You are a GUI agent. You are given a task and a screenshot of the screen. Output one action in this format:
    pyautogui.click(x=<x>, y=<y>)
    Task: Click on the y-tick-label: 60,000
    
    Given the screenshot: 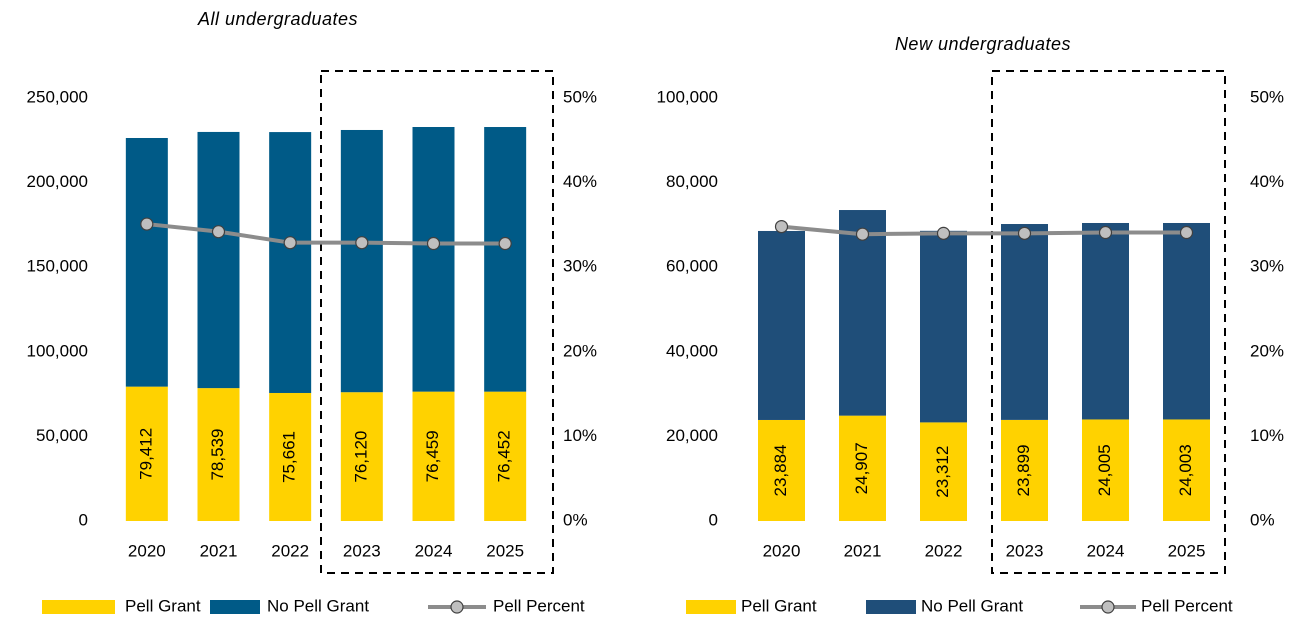 What is the action you would take?
    pyautogui.click(x=692, y=266)
    